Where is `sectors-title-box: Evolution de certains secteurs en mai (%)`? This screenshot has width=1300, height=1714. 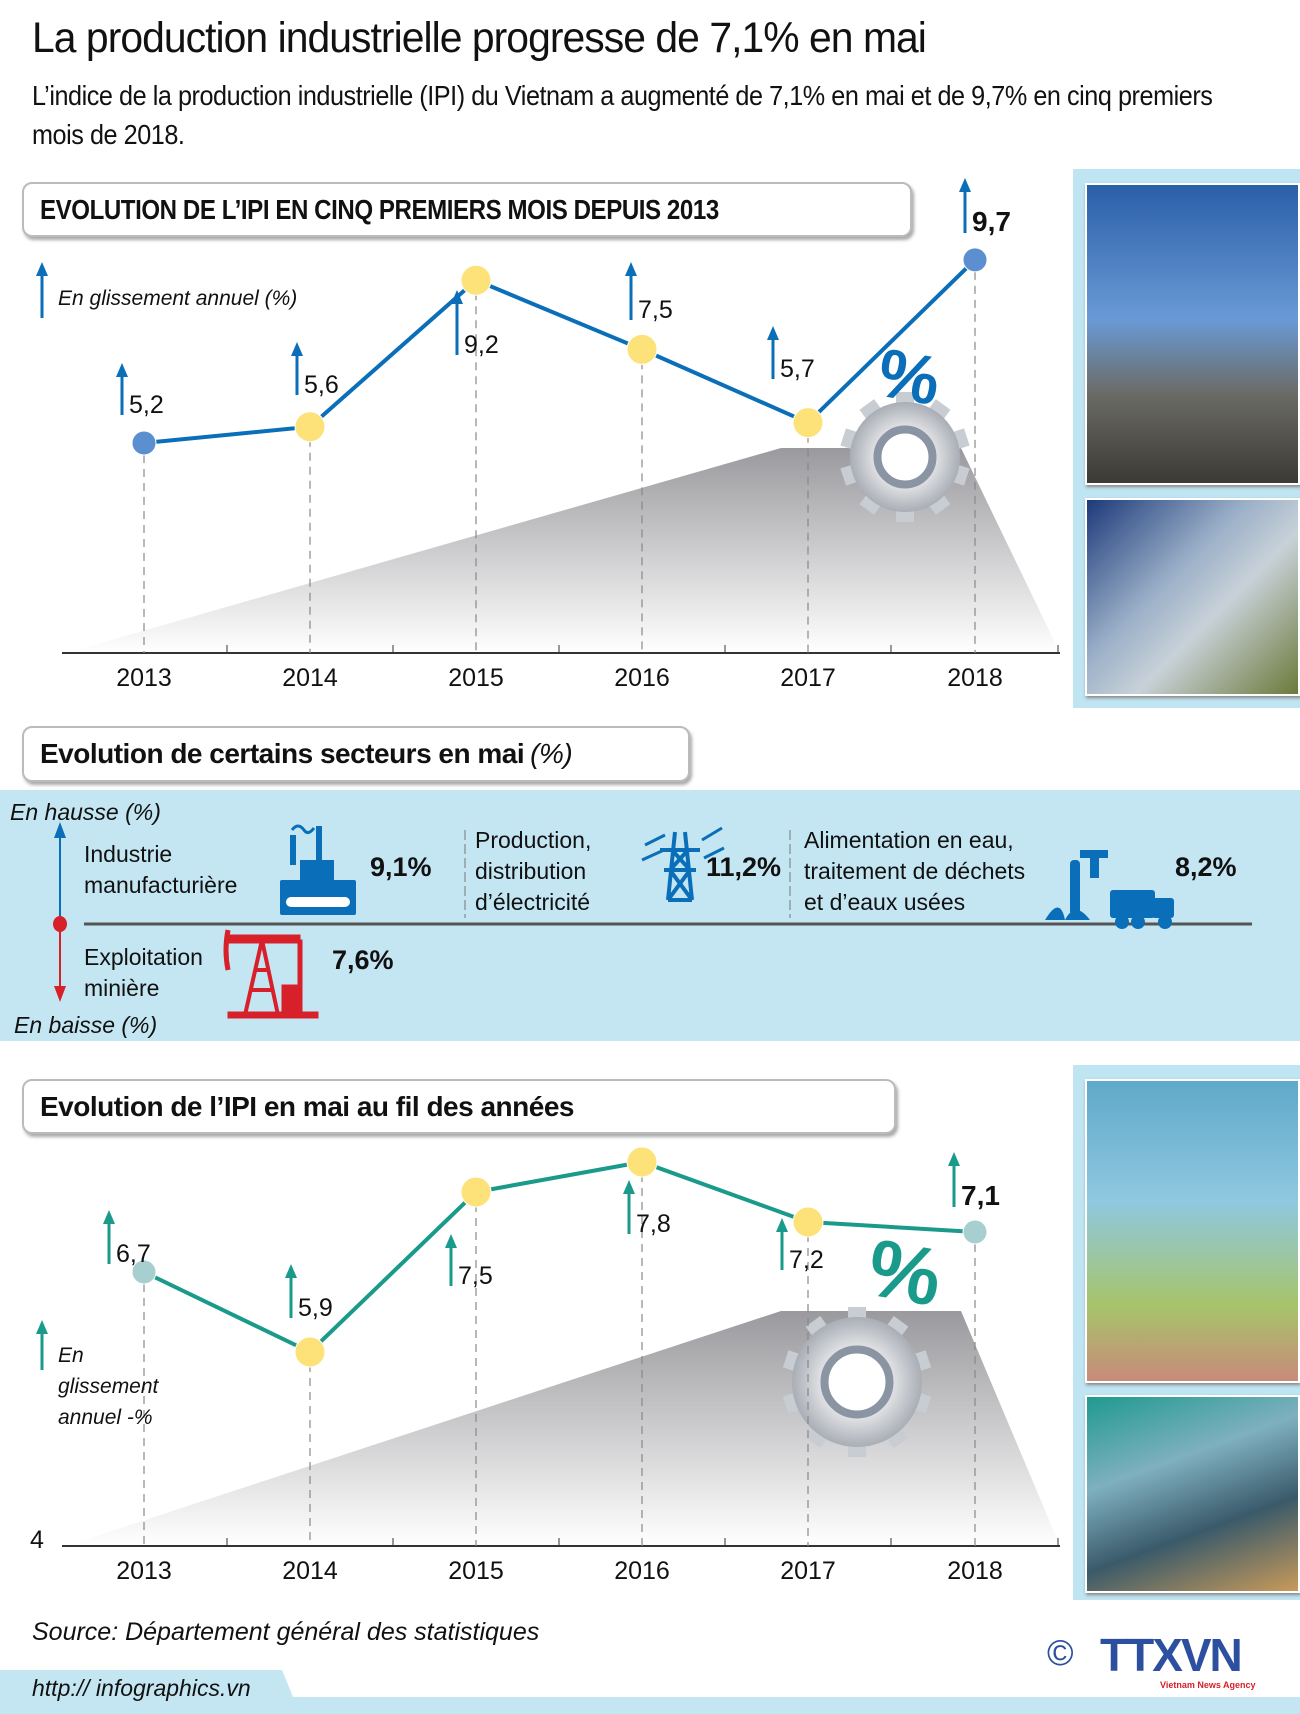 sectors-title-box: Evolution de certains secteurs en mai (%) is located at coordinates (356, 754).